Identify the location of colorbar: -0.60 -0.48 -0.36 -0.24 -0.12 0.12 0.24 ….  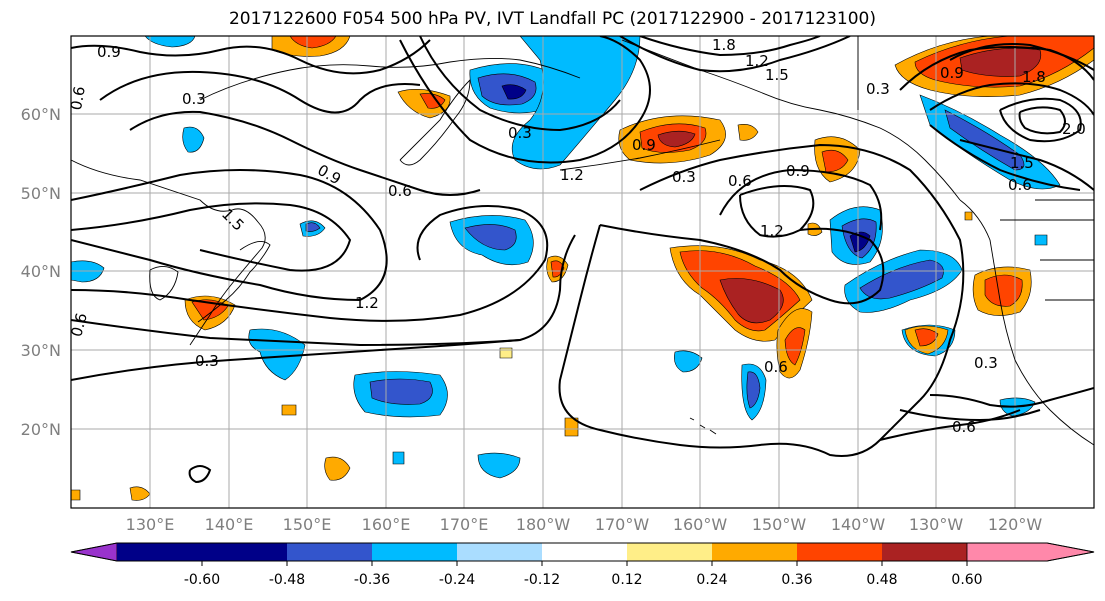
(582, 565).